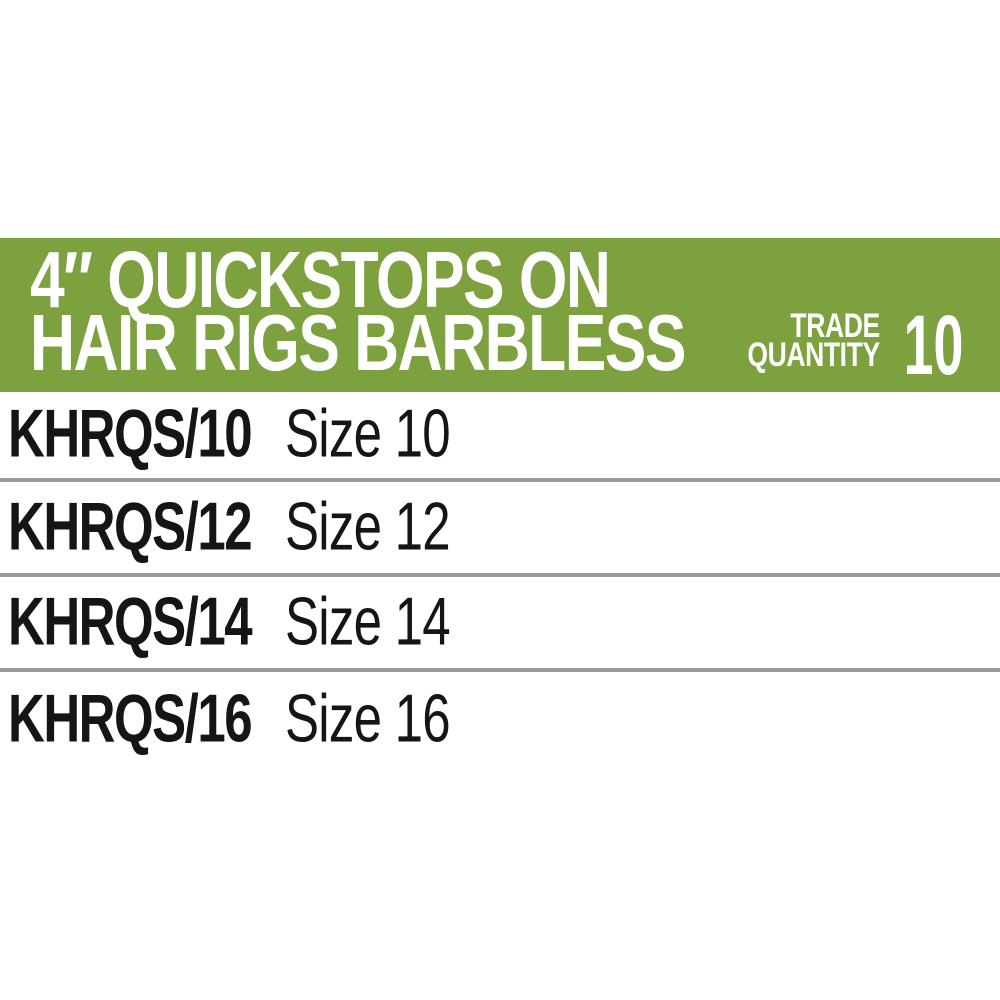 Image resolution: width=1000 pixels, height=1000 pixels. Describe the element at coordinates (368, 620) in the screenshot. I see `product-size: Size 14` at that location.